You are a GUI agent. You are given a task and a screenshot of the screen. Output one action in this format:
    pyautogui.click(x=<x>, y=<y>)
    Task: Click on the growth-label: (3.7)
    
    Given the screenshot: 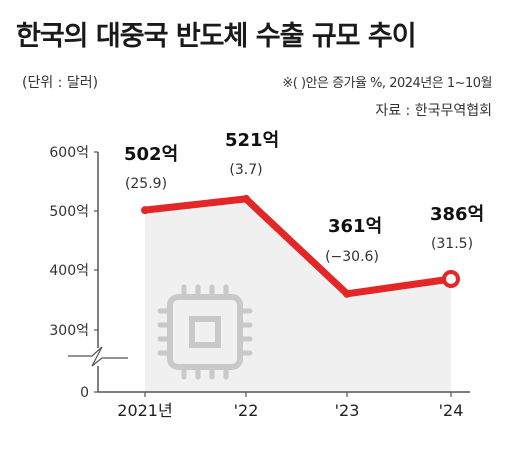 What is the action you would take?
    pyautogui.click(x=245, y=170)
    